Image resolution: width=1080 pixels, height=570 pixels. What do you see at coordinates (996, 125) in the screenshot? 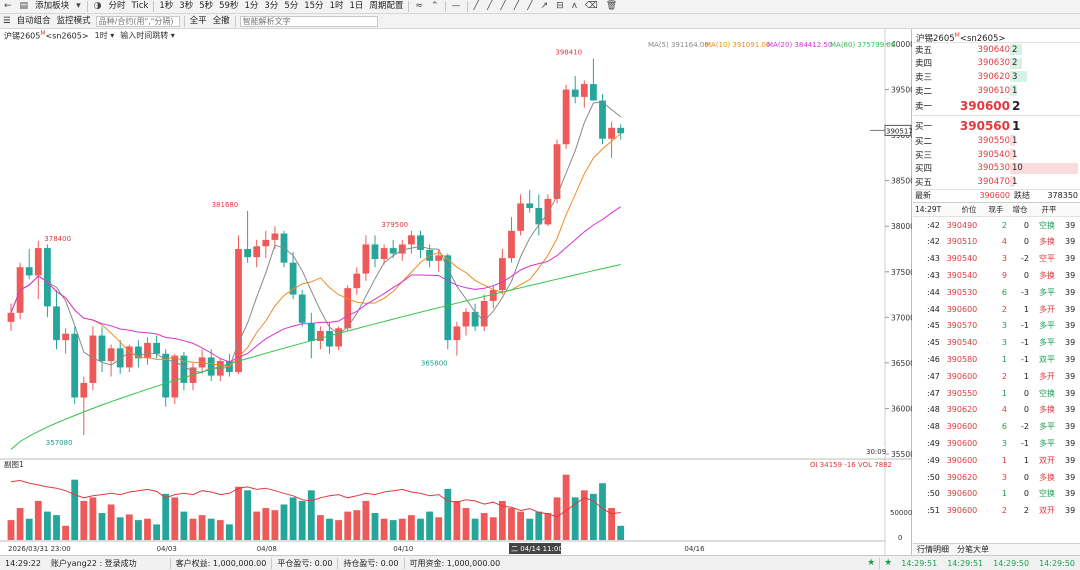
I see `bid-level-1: 买一 390560 1` at bounding box center [996, 125].